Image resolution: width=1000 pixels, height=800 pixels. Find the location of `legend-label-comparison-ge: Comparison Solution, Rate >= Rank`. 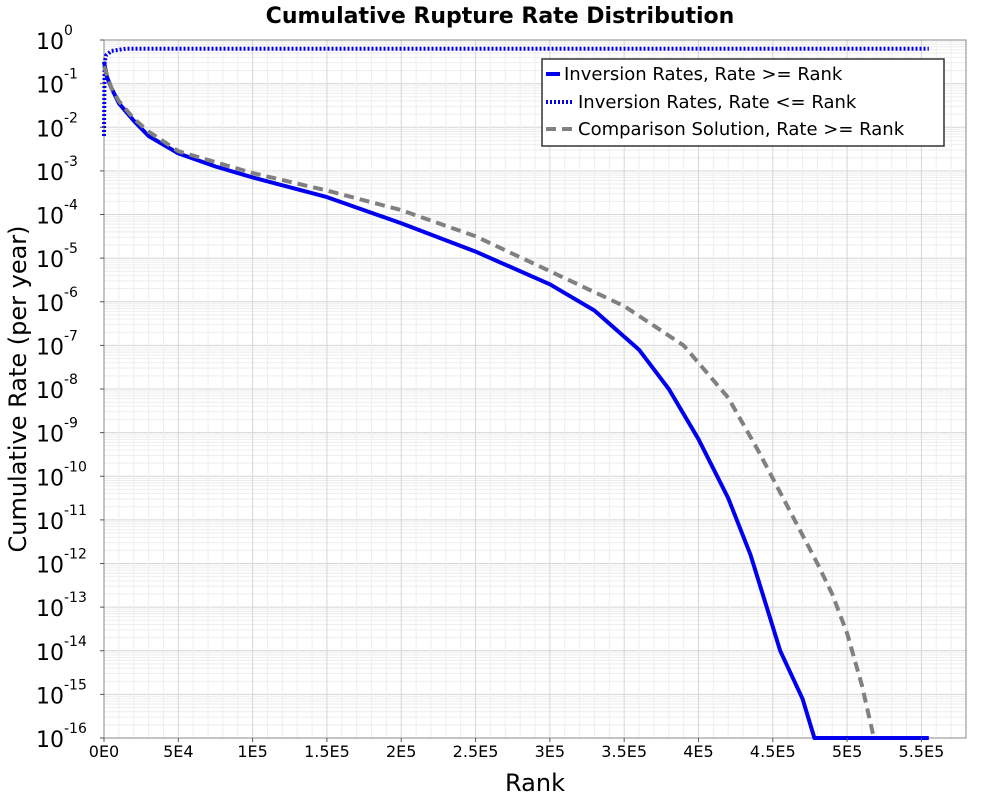

legend-label-comparison-ge: Comparison Solution, Rate >= Rank is located at coordinates (741, 129).